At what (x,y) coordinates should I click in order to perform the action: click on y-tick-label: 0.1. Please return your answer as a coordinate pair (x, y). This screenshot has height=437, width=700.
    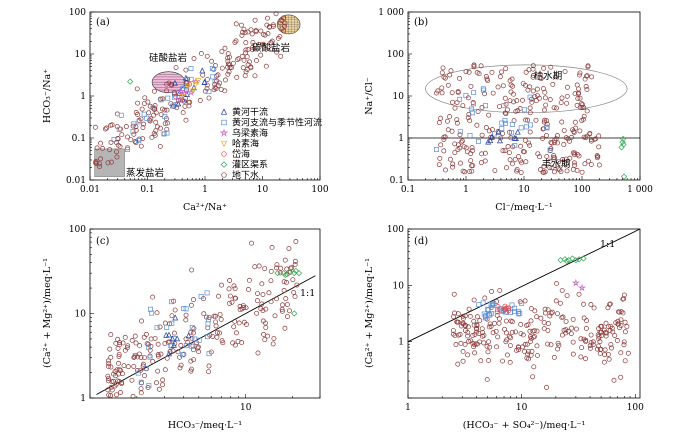
    Looking at the image, I should click on (397, 181).